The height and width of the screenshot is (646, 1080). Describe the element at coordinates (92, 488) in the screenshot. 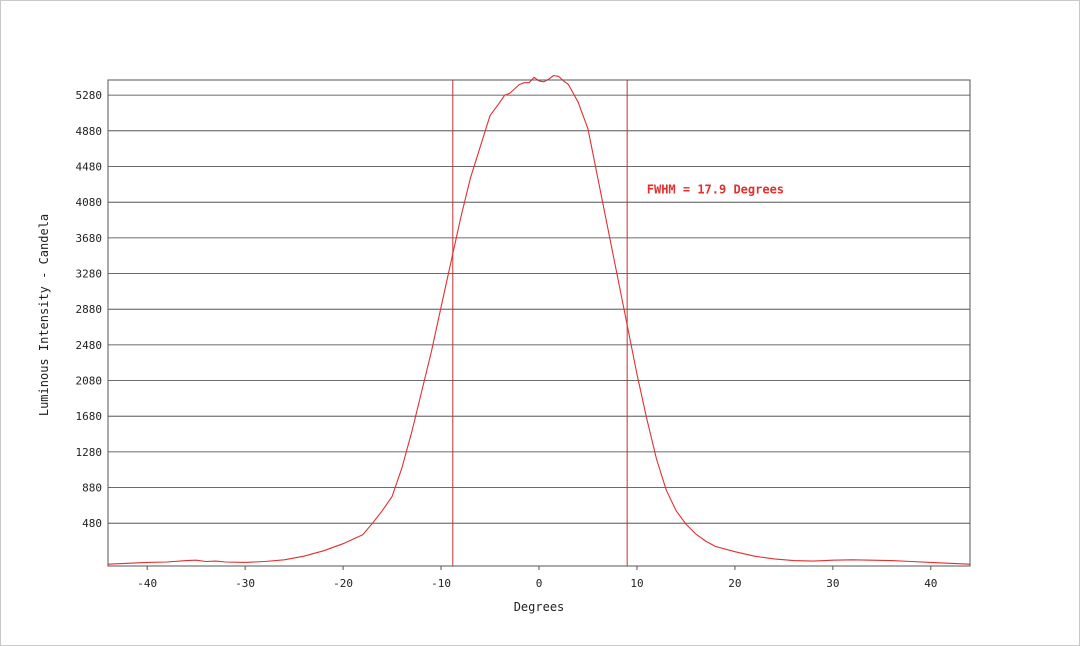

I see `y-tick-label: 880` at that location.